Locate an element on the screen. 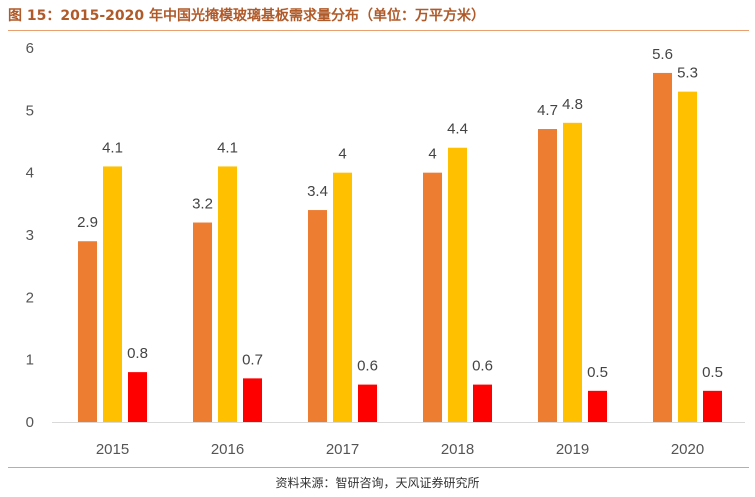 The image size is (755, 497). data-label: 0.7 is located at coordinates (252, 359).